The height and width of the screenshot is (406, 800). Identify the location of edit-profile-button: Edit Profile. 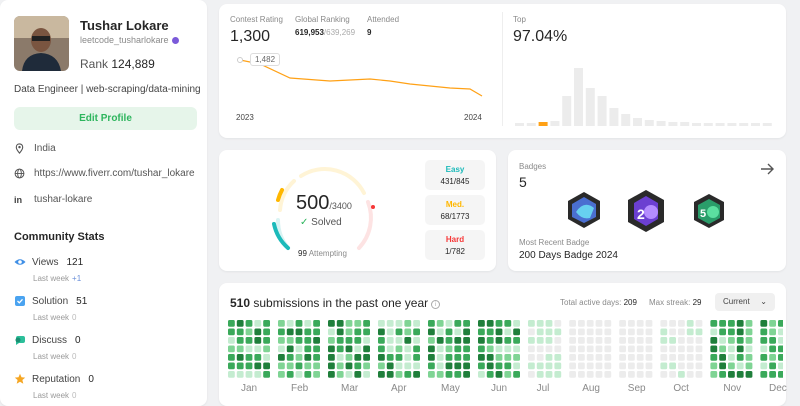
(105, 118).